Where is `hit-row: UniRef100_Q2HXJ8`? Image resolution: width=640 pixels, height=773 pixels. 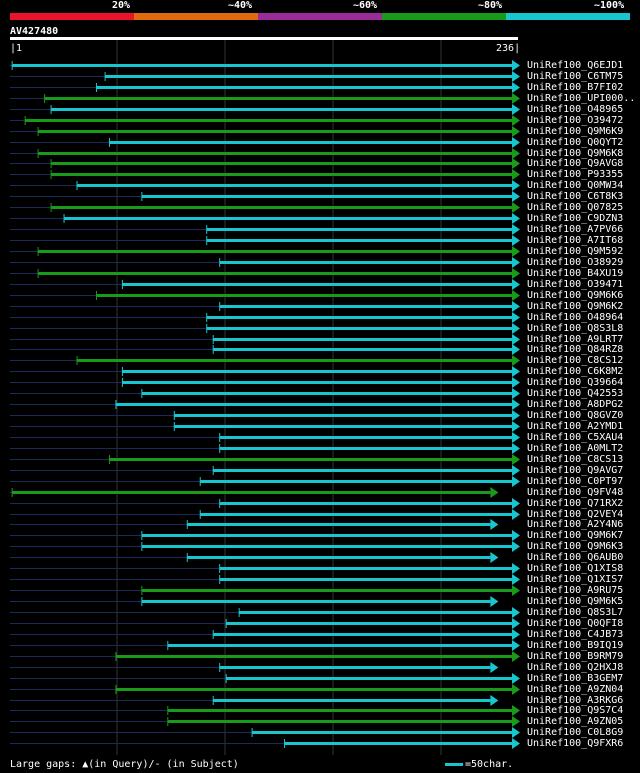
hit-row: UniRef100_Q2HXJ8 is located at coordinates (320, 667).